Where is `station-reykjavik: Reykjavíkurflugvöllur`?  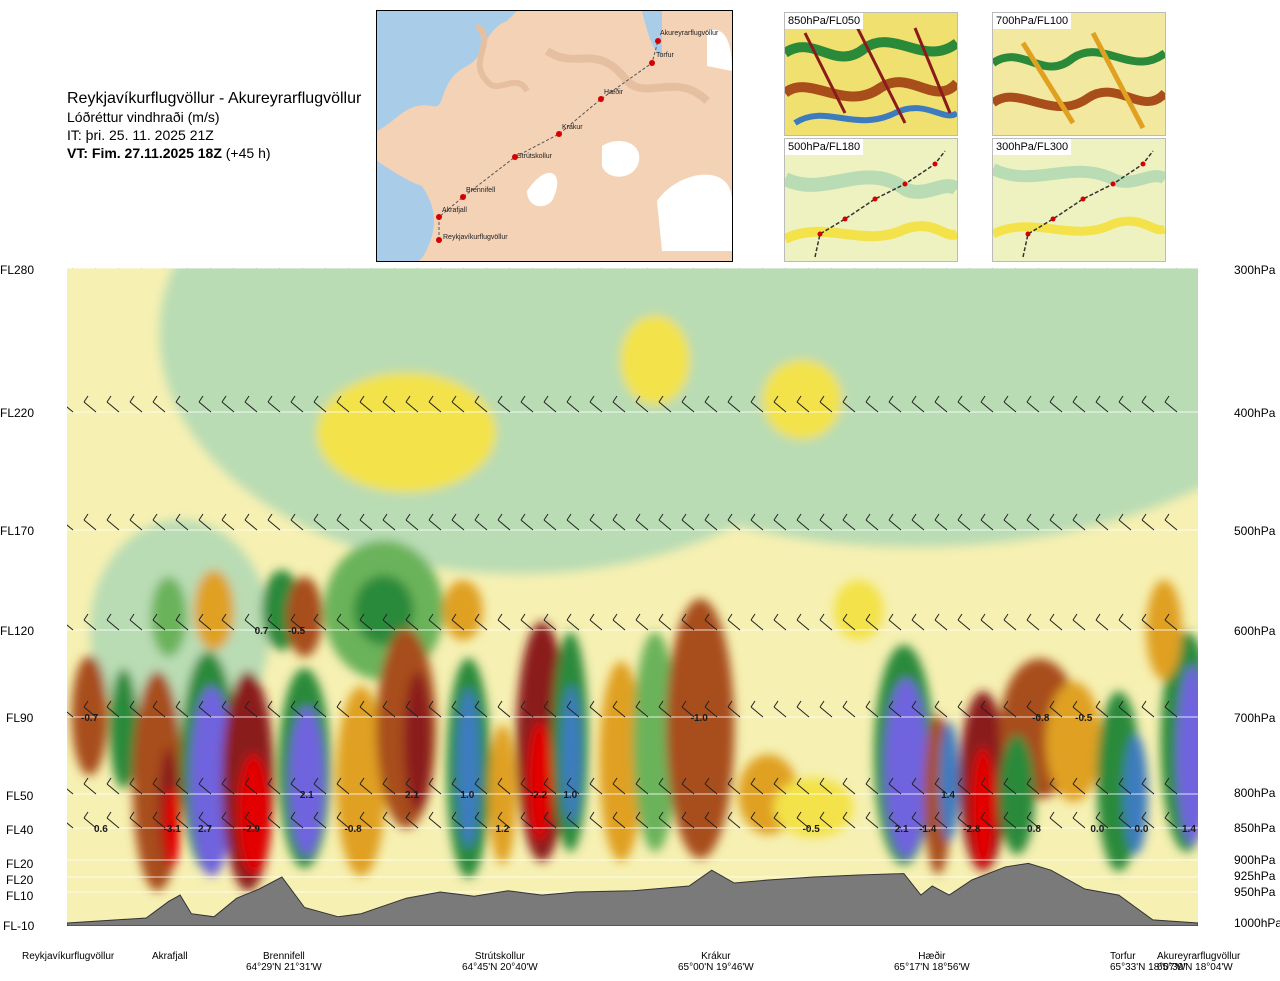
station-reykjavik: Reykjavíkurflugvöllur is located at coordinates (68, 956).